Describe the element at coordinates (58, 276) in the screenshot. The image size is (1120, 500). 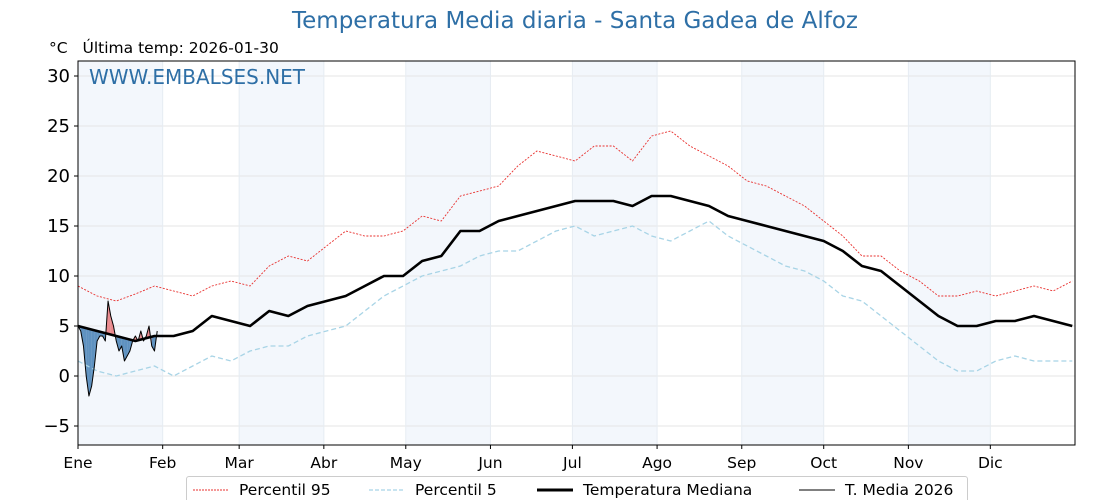
I see `y-tick-label: 10` at that location.